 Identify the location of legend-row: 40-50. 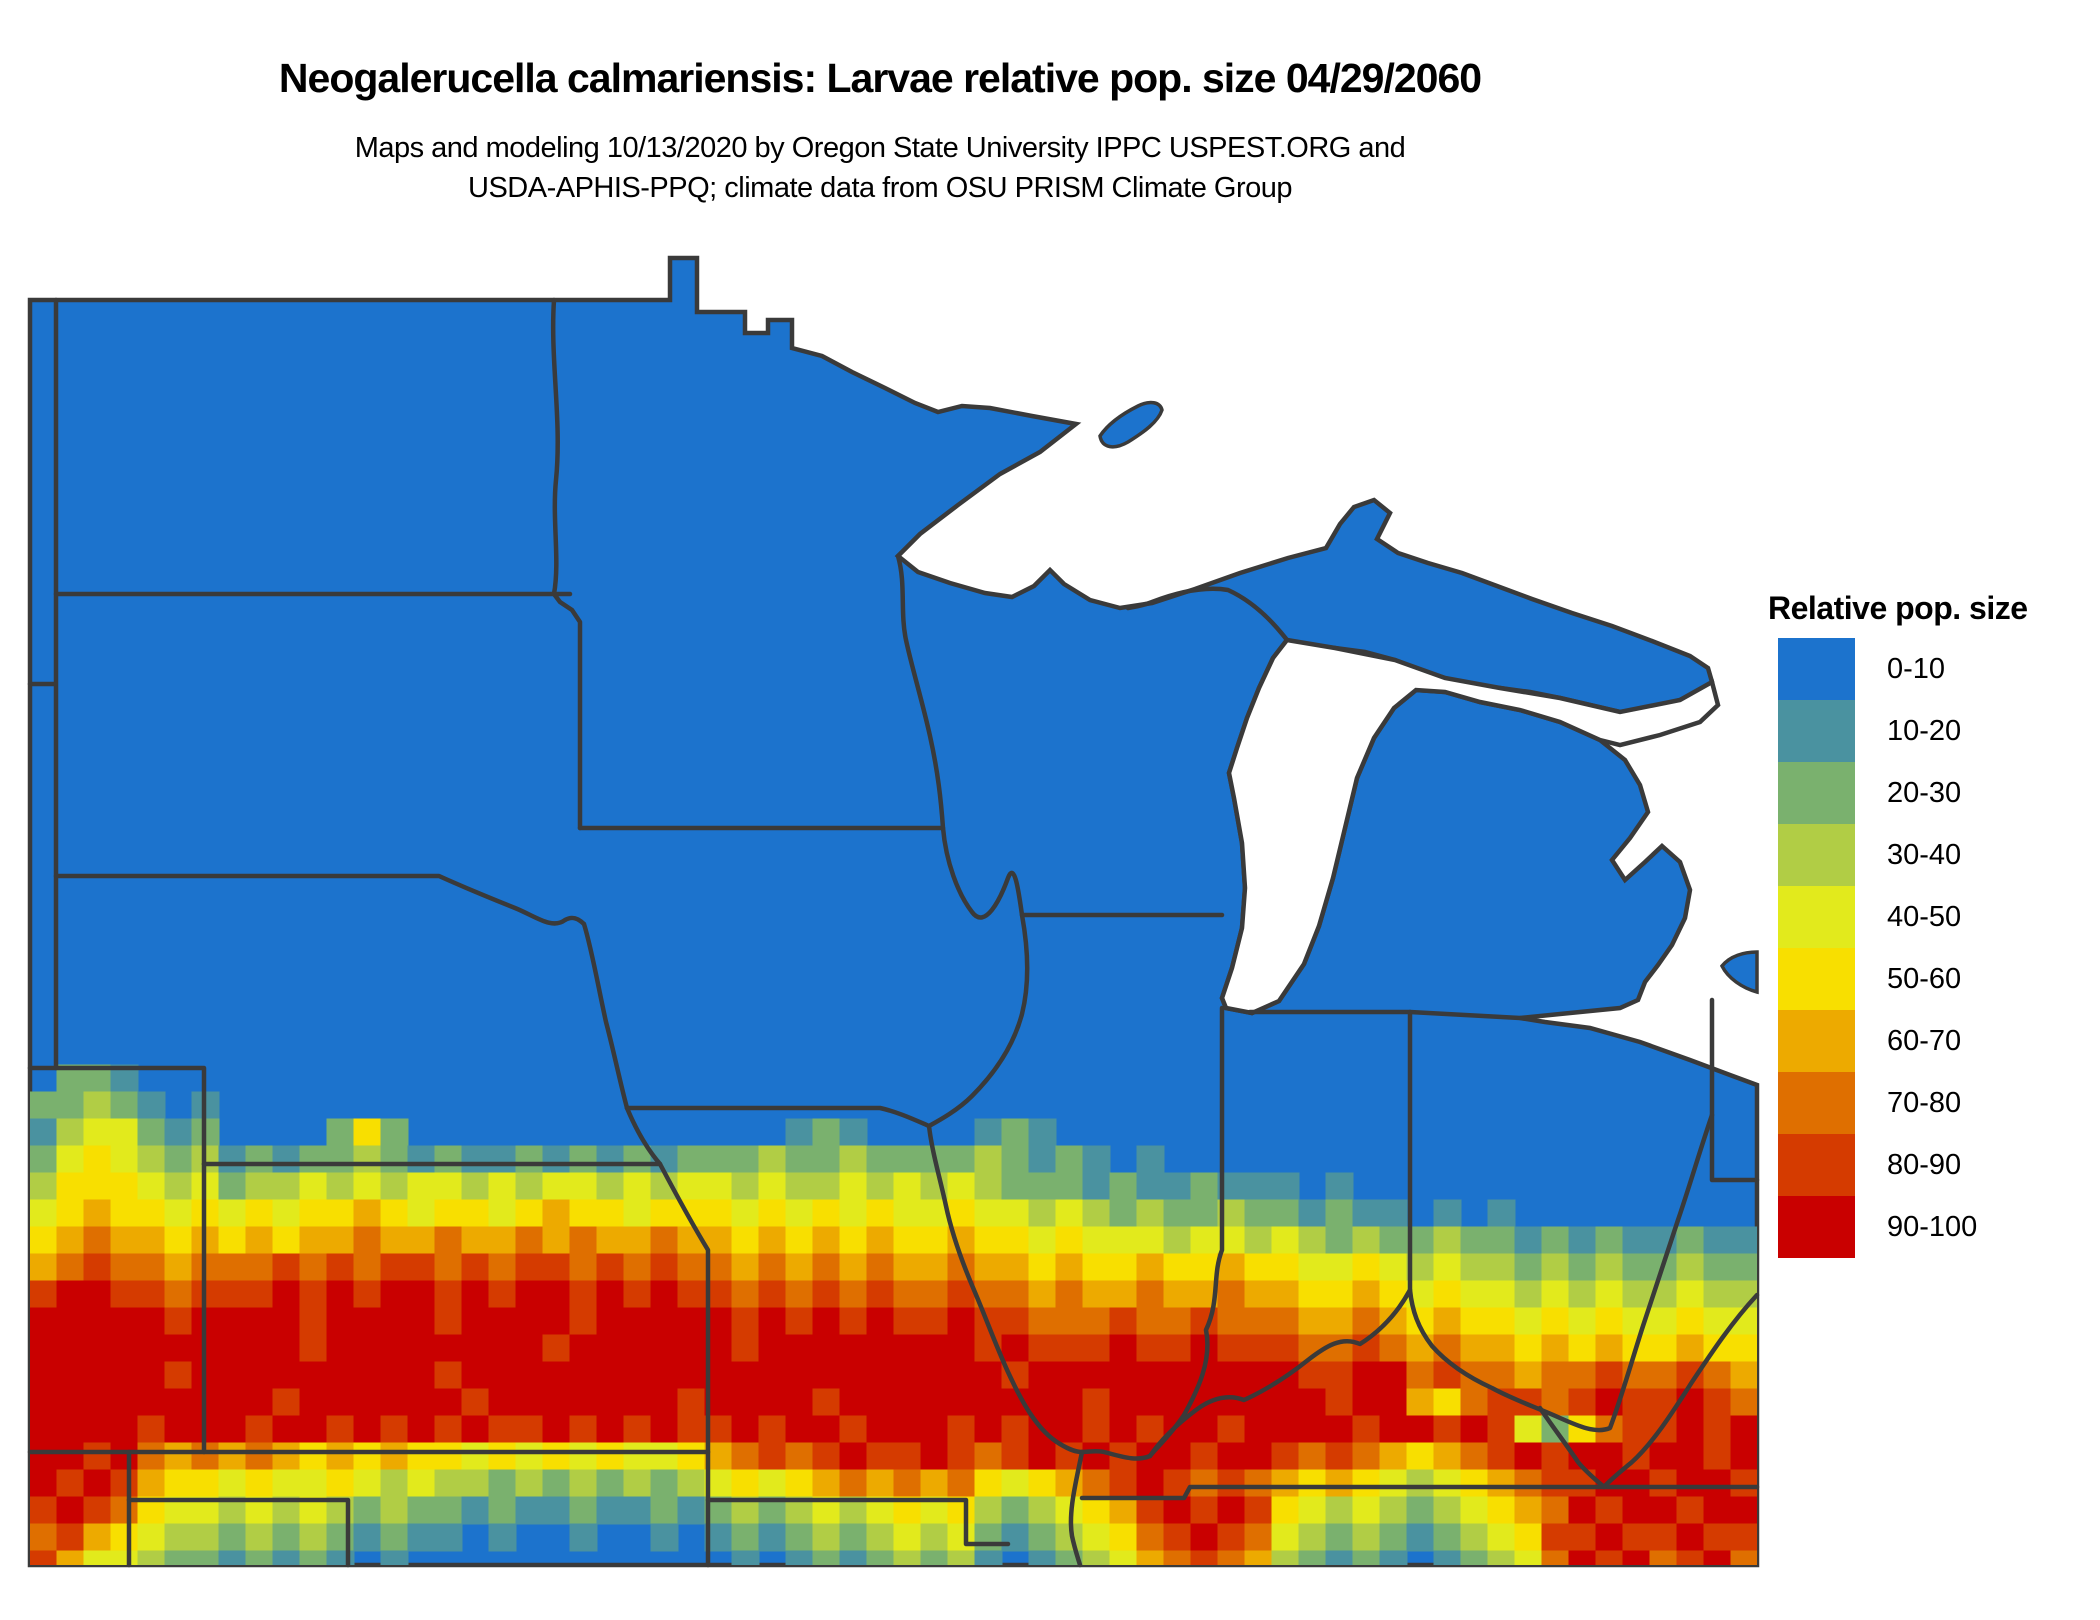
(1938, 917).